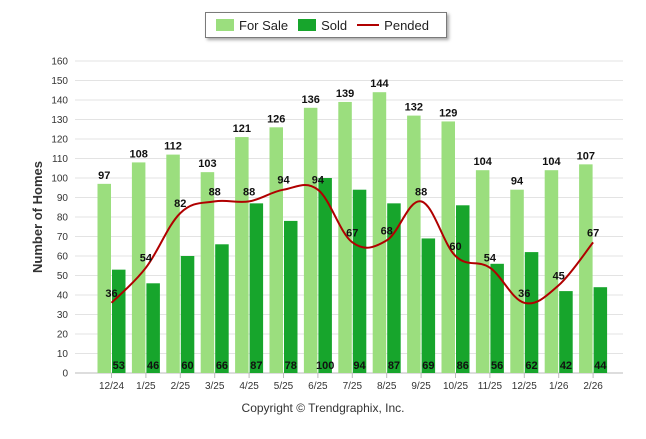  I want to click on pended-value-label: 45, so click(559, 276).